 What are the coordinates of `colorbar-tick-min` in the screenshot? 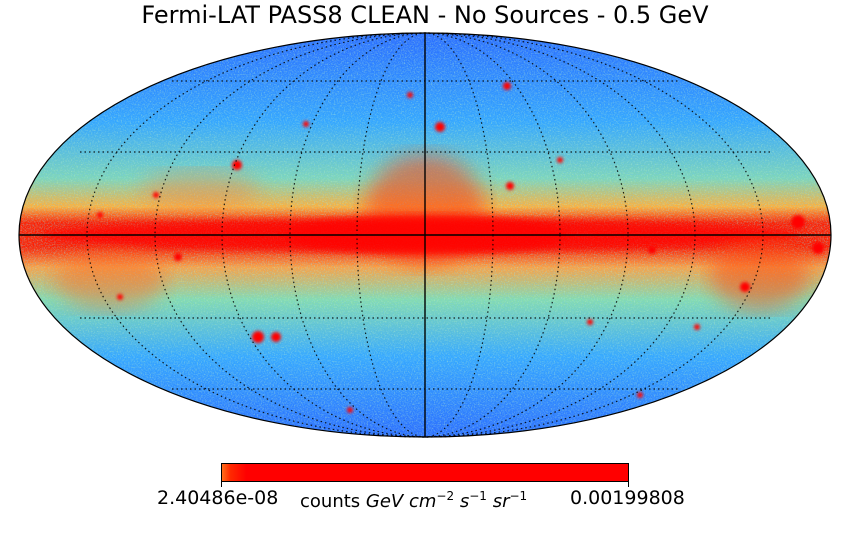 It's located at (221, 484).